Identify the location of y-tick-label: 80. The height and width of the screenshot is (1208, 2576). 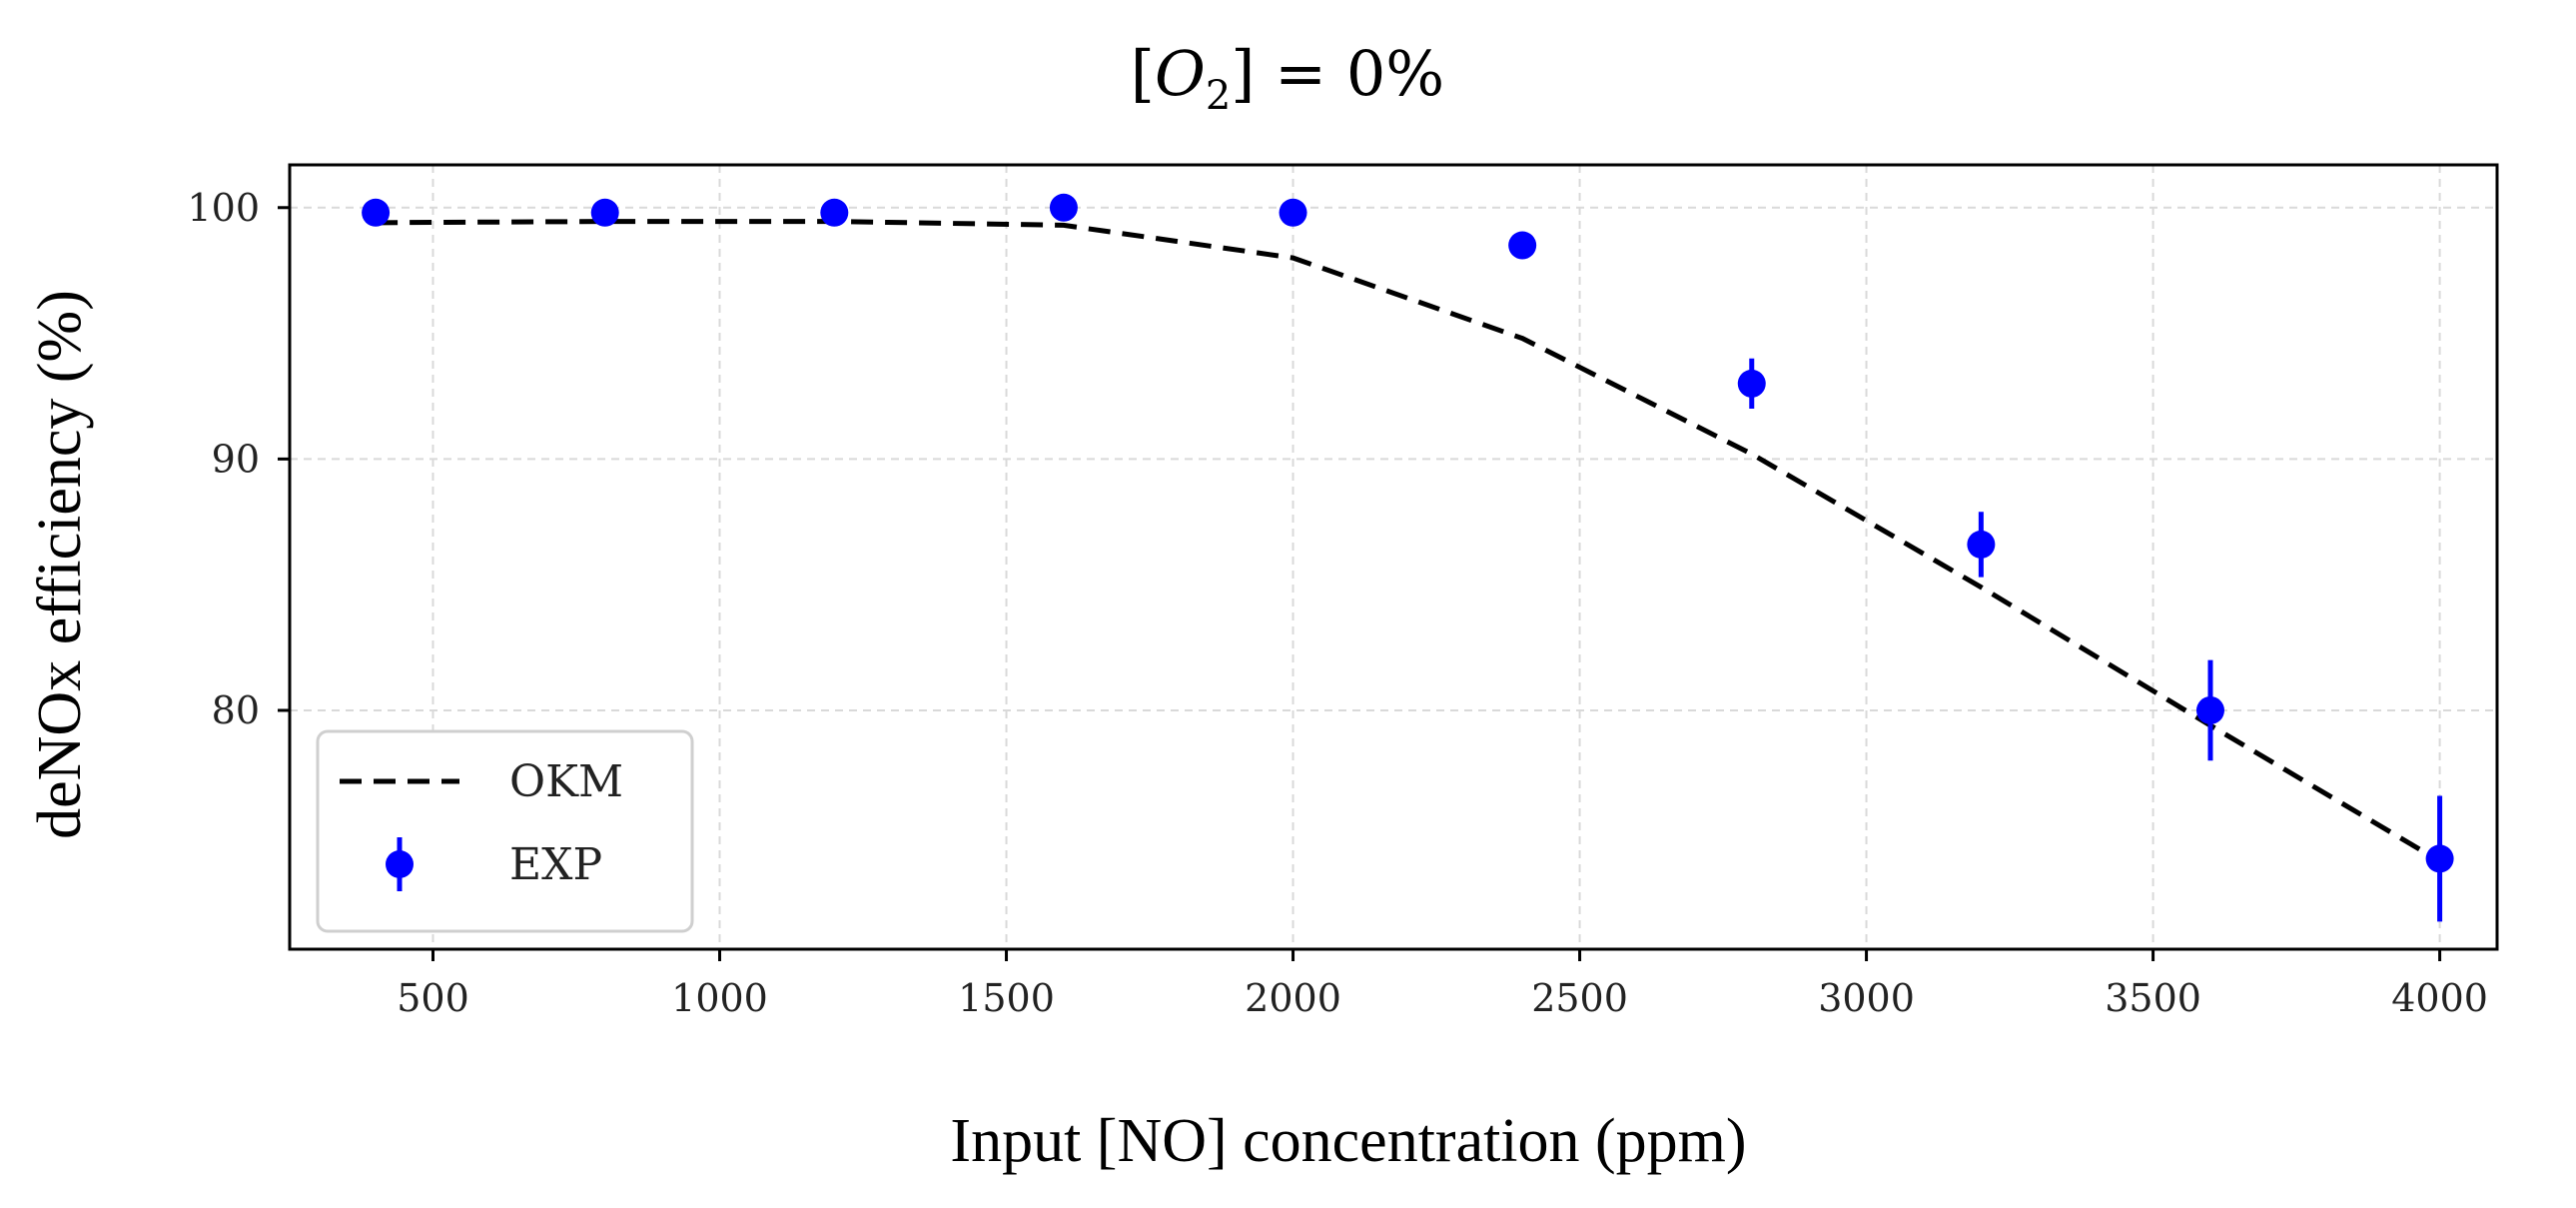
(236, 710).